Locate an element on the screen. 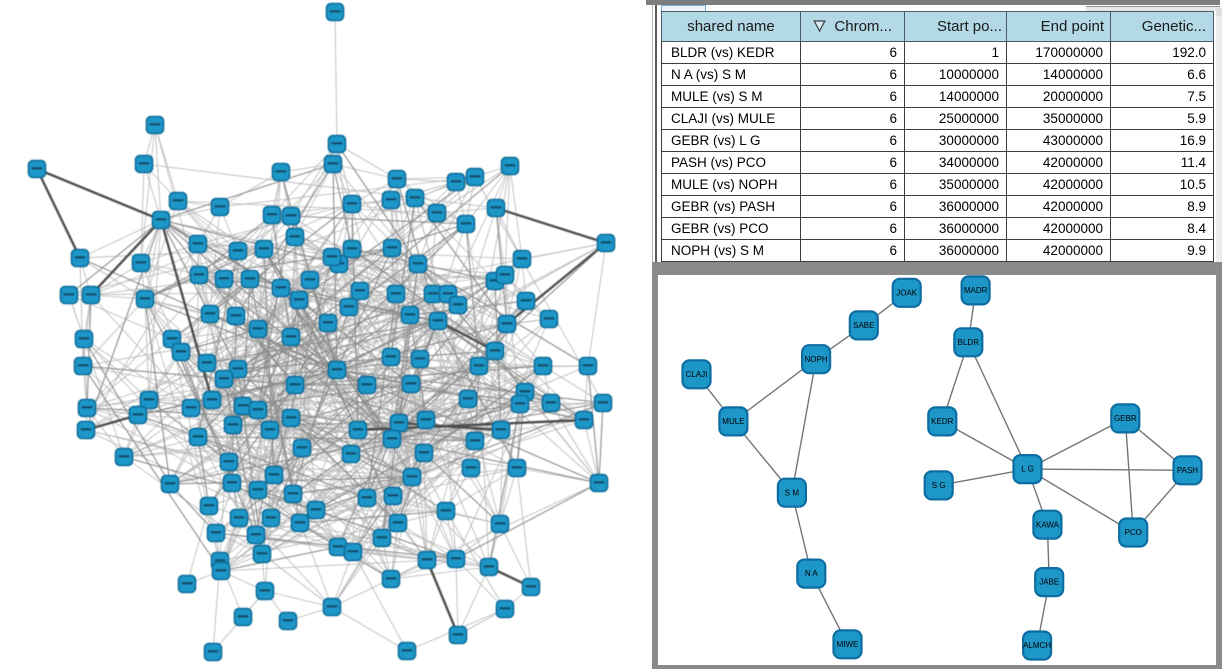 The height and width of the screenshot is (669, 1222). svg-text: S M is located at coordinates (792, 492).